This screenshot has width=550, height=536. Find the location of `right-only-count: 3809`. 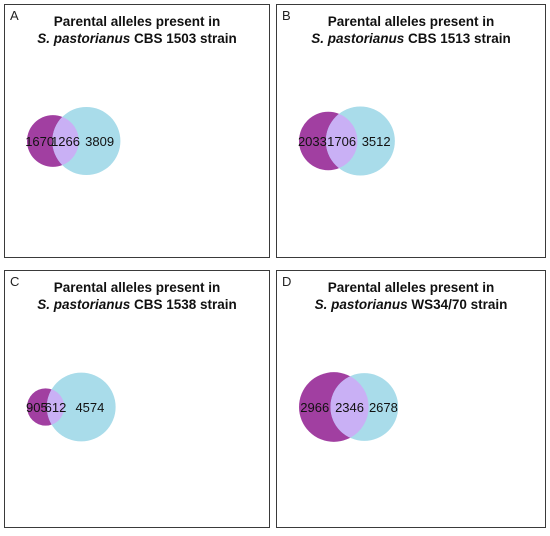

right-only-count: 3809 is located at coordinates (99, 141).